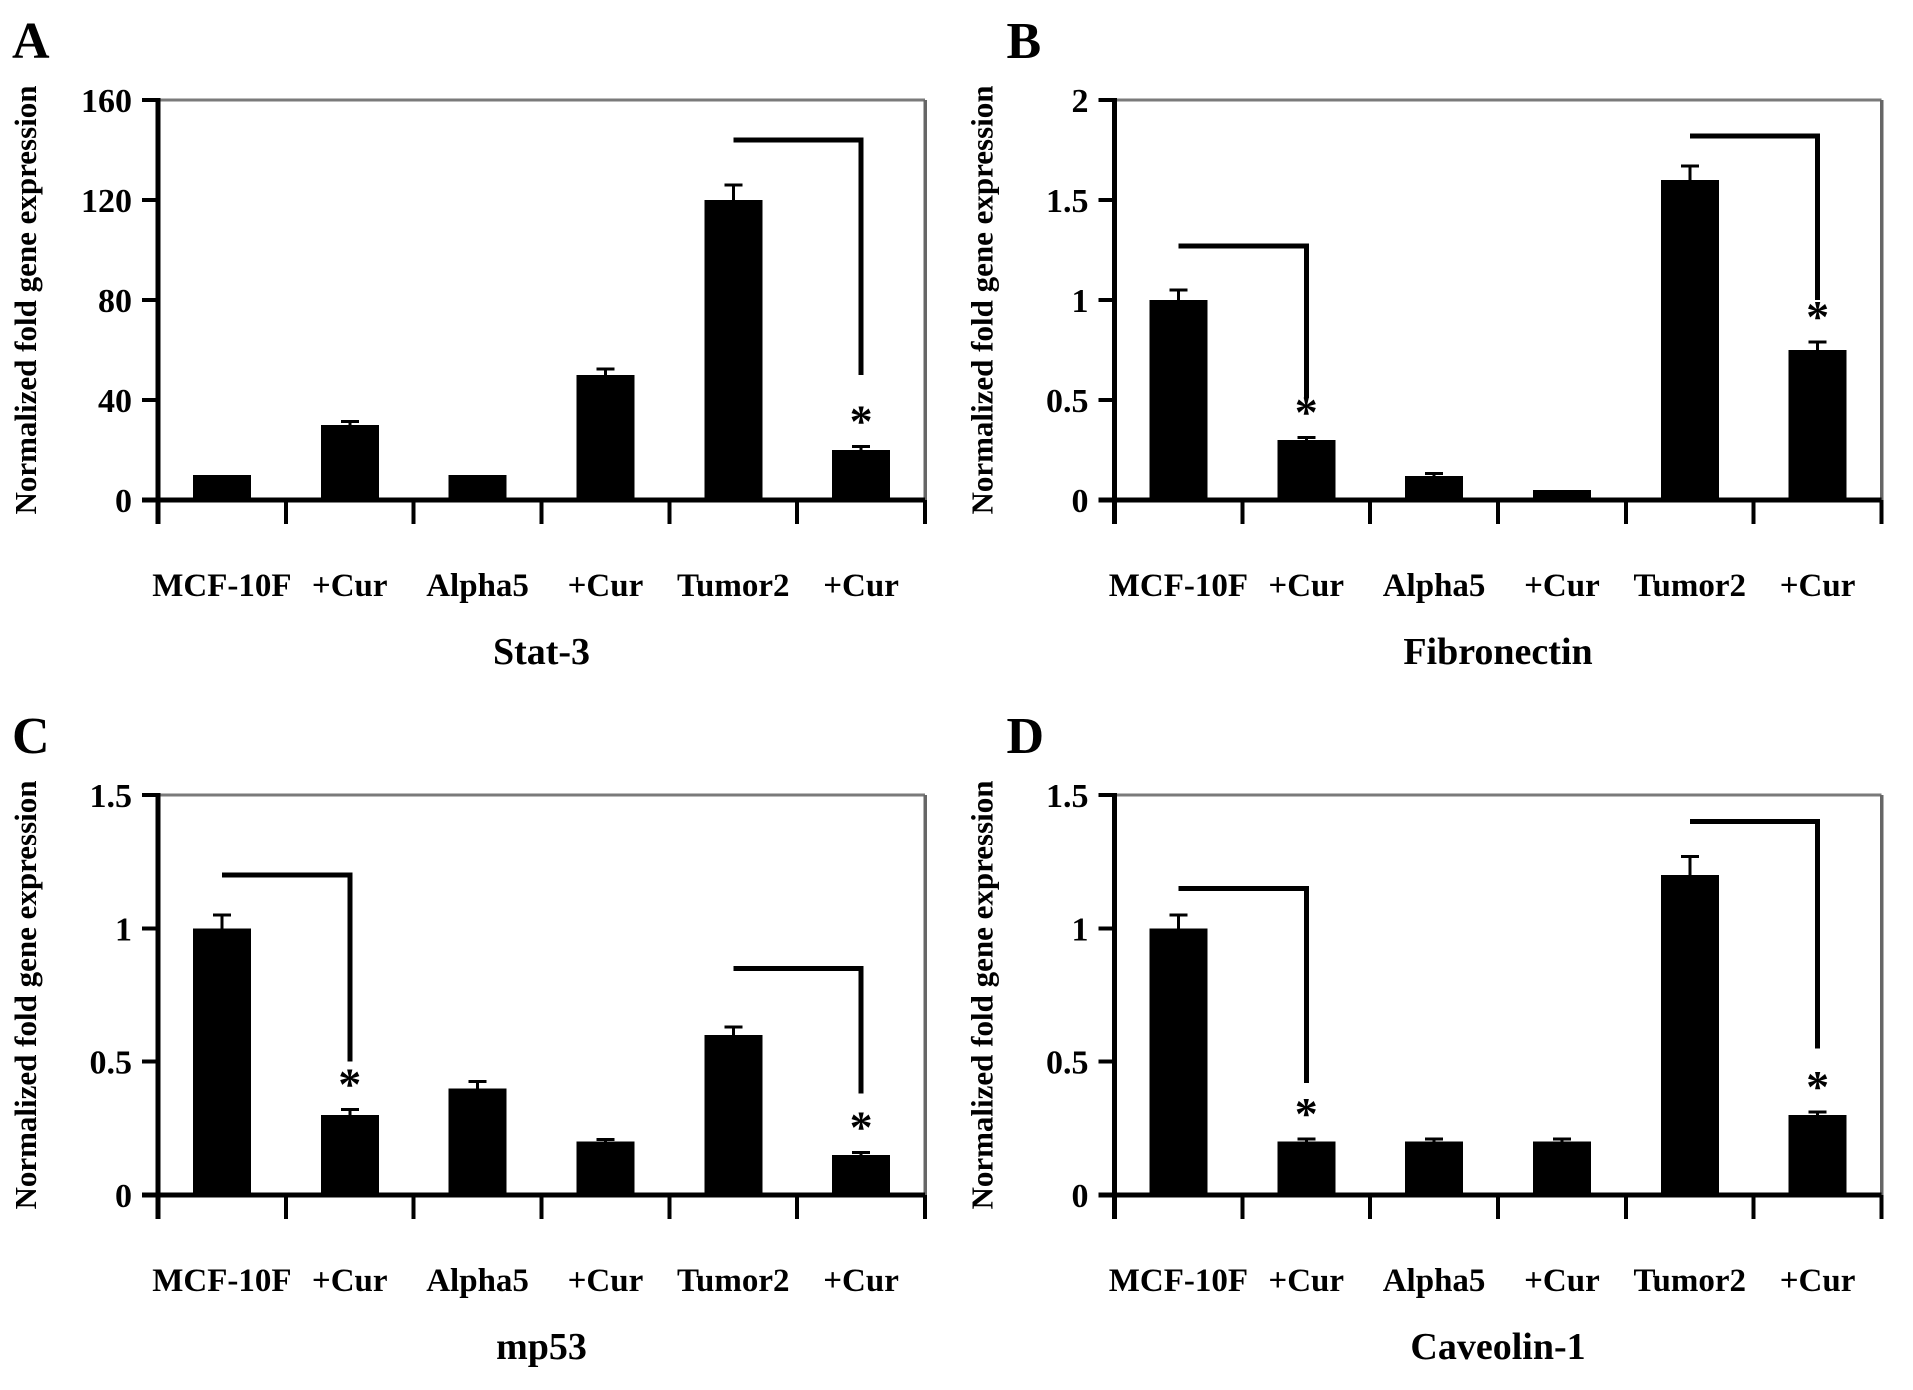 This screenshot has width=1913, height=1390. Describe the element at coordinates (106, 201) in the screenshot. I see `y-tick-label: 120` at that location.